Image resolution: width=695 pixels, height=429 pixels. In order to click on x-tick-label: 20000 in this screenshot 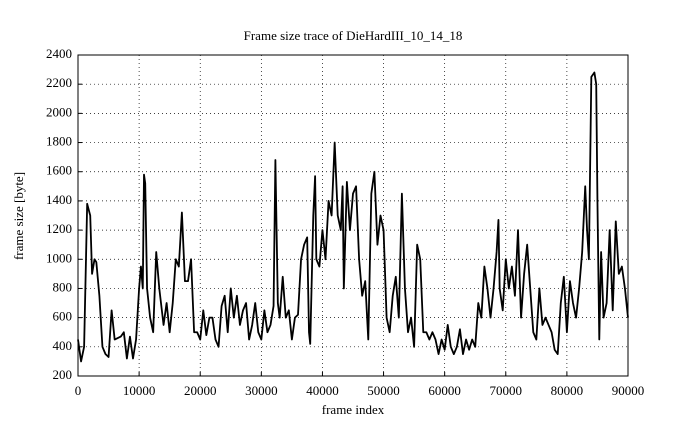, I will do `click(200, 390)`.